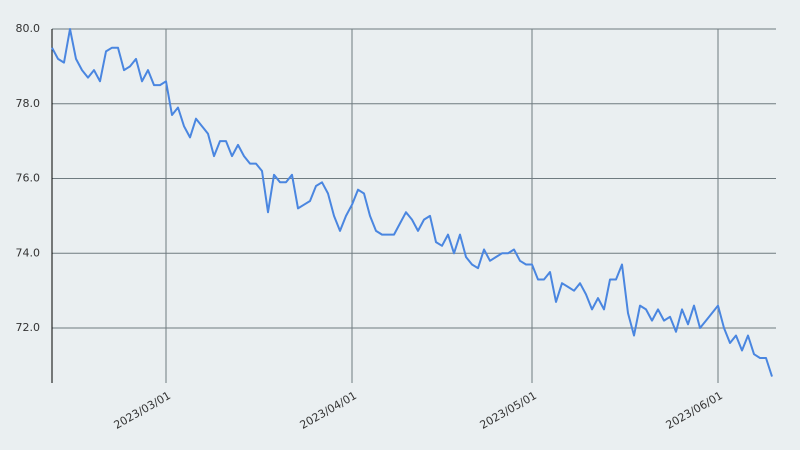 This screenshot has height=450, width=800. What do you see at coordinates (142, 410) in the screenshot?
I see `x-tick-label: 2023/03/01` at bounding box center [142, 410].